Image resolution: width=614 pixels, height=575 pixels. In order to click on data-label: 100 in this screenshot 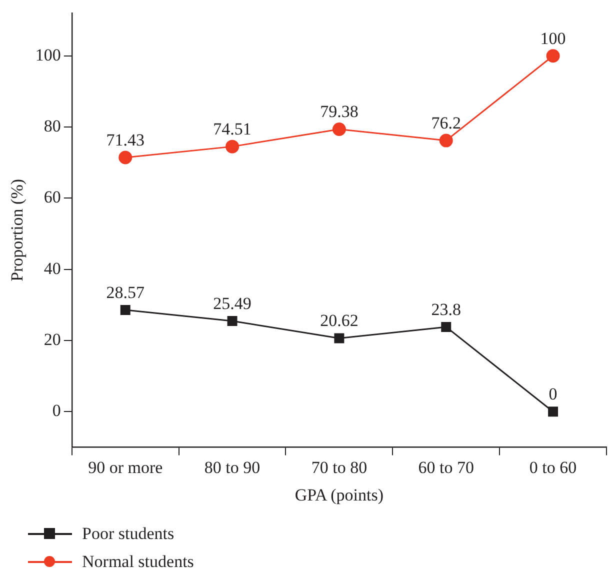, I will do `click(553, 38)`.